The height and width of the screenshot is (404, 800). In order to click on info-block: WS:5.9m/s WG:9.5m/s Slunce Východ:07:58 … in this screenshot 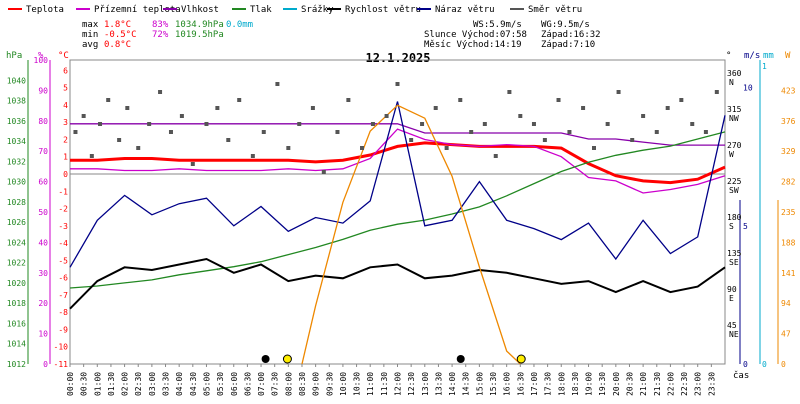, I will do `click(512, 35)`.